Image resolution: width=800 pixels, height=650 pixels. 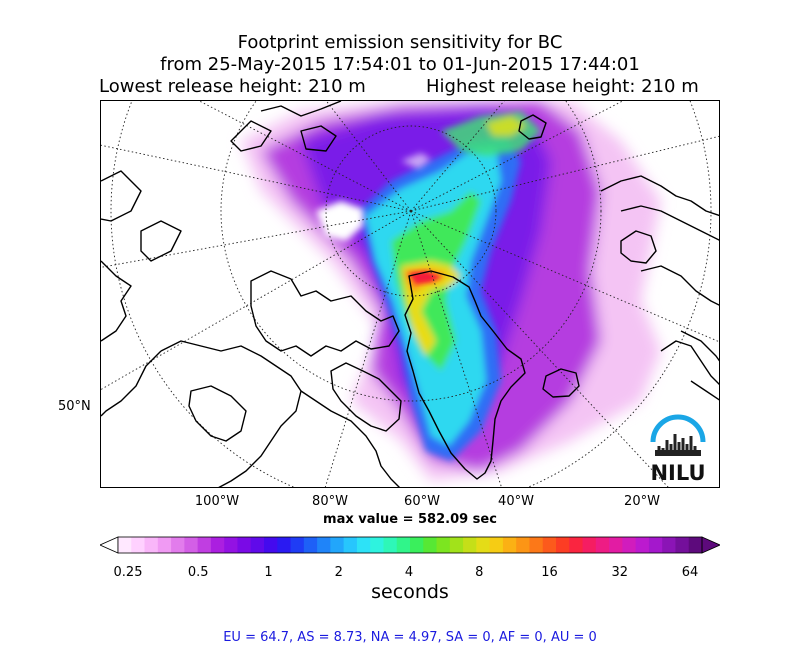 I want to click on max-value-label: max value = 582.09 sec, so click(x=410, y=519).